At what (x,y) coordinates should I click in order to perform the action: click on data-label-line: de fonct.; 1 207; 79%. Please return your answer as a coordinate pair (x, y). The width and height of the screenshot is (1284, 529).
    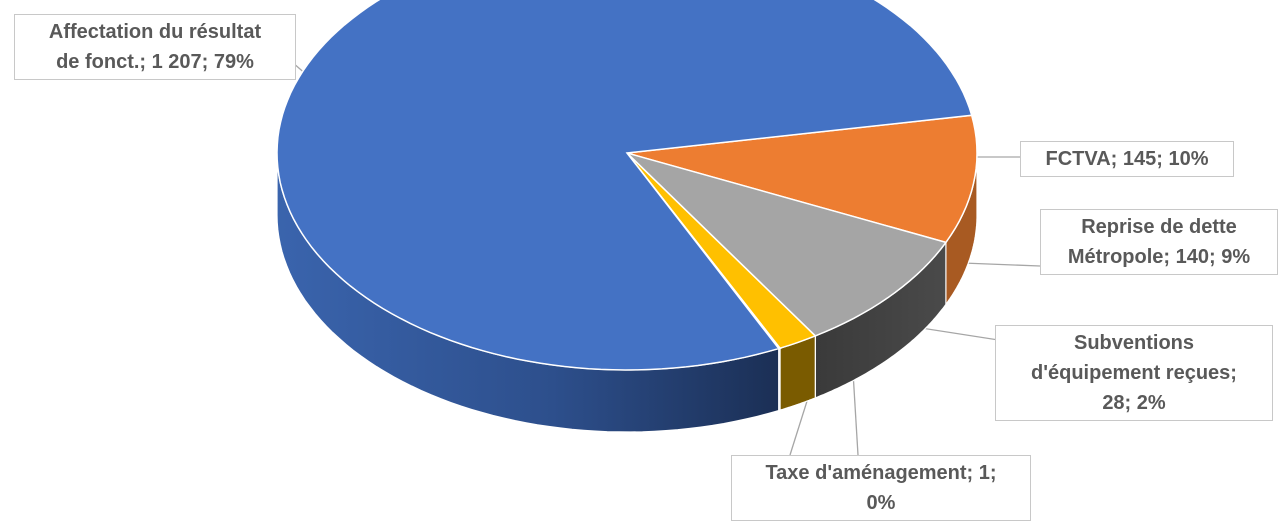
    Looking at the image, I should click on (155, 62).